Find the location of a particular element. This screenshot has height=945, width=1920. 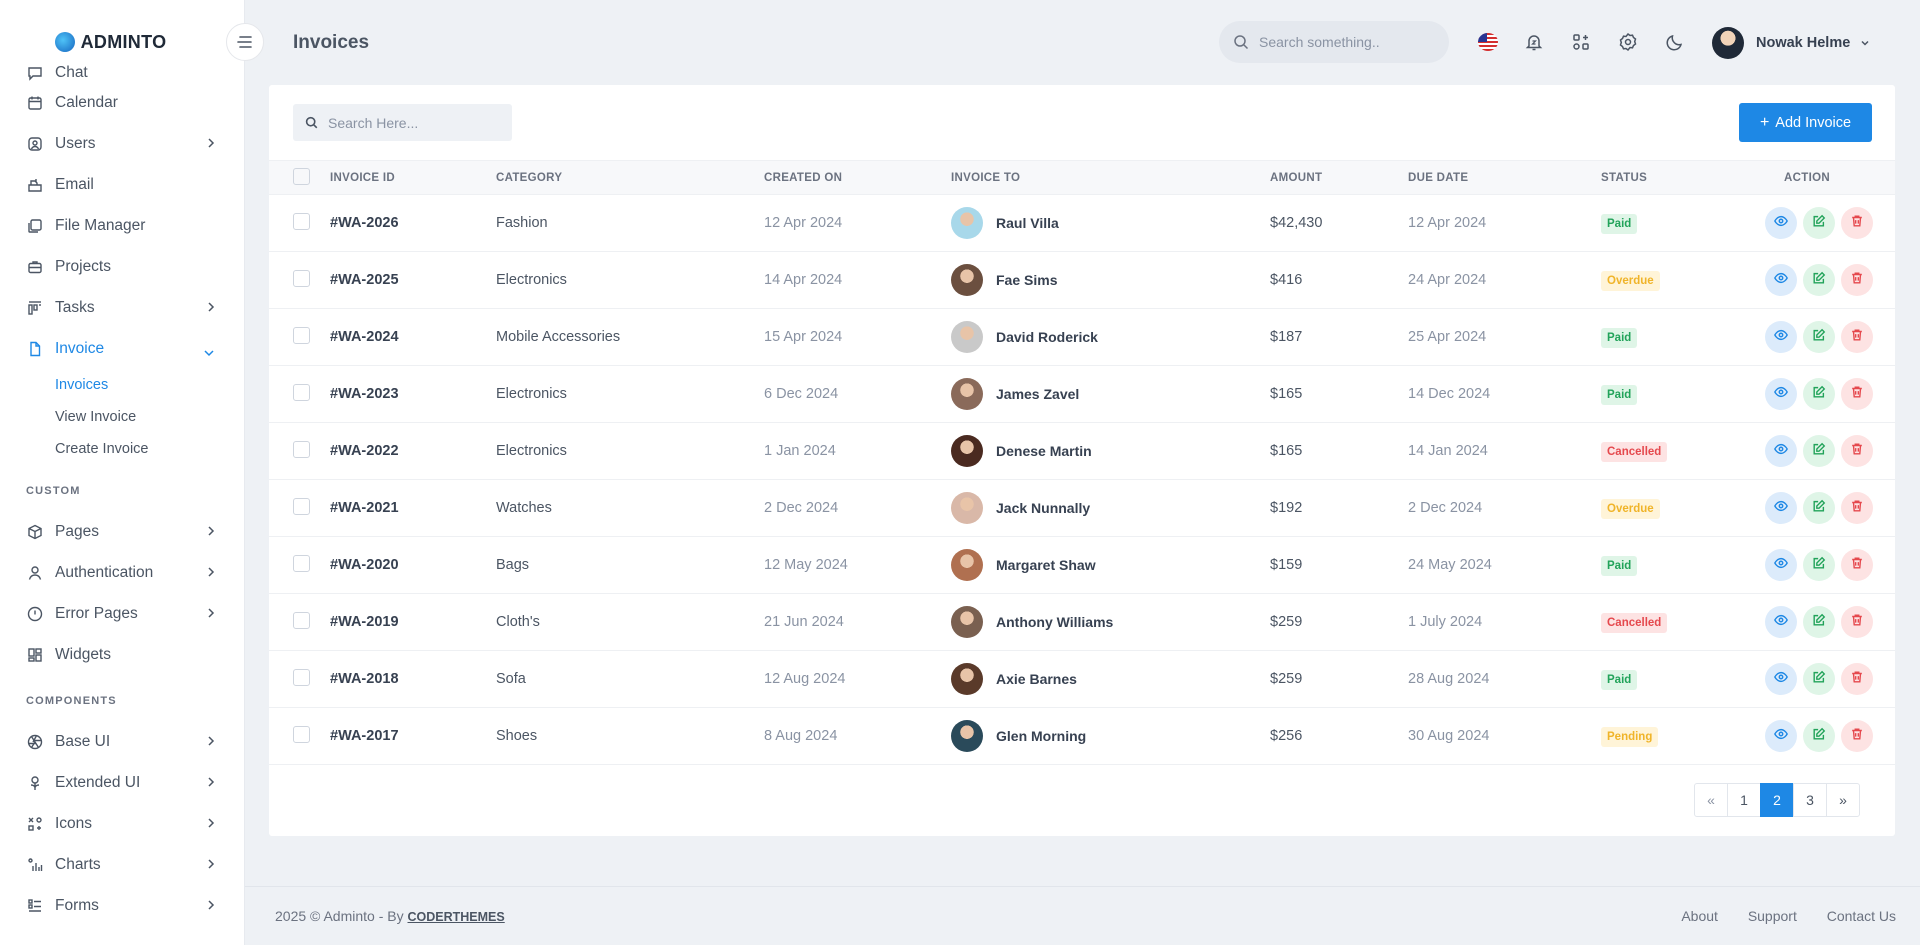

global-search-input is located at coordinates (1344, 42).